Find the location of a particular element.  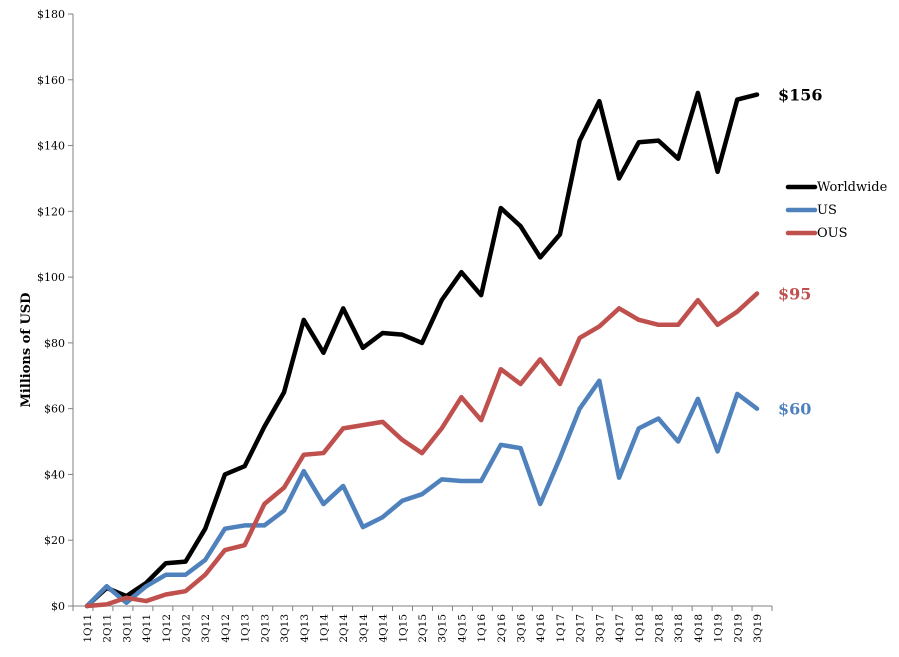

legend: Worldwide US OUS is located at coordinates (836, 210).